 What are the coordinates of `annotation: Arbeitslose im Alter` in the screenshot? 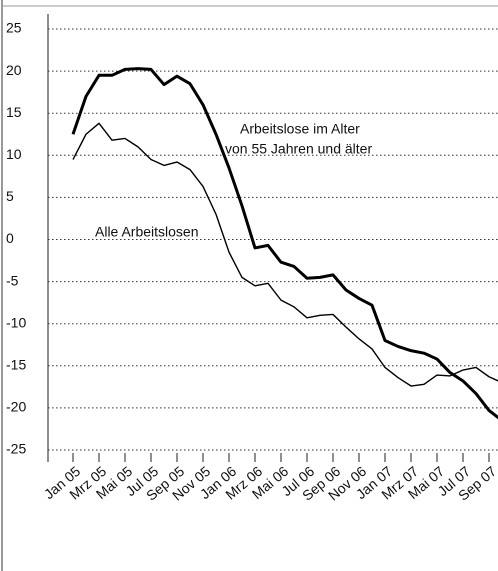 It's located at (300, 129).